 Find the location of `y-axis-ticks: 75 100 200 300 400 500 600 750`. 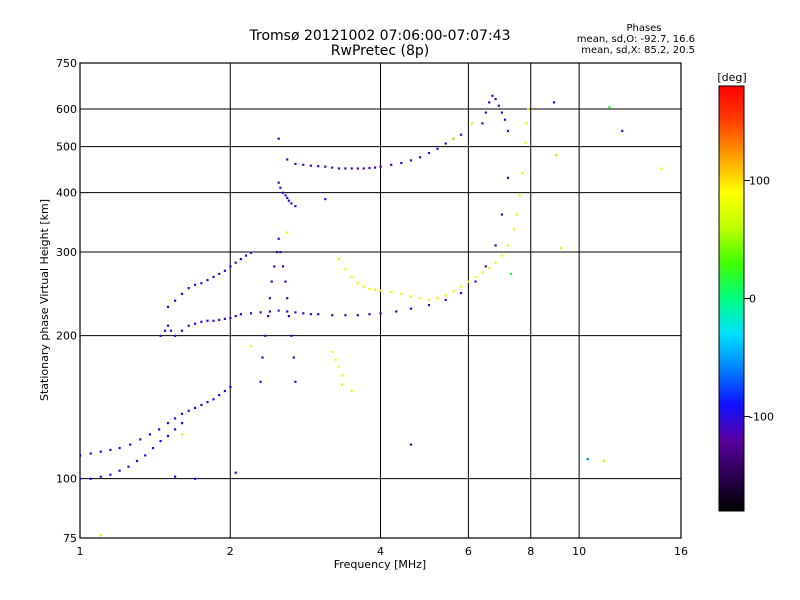

y-axis-ticks: 75 100 200 300 400 500 600 750 is located at coordinates (66, 301).